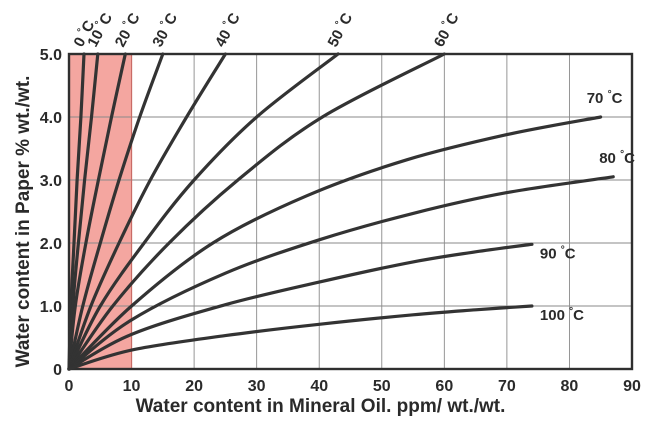 This screenshot has height=422, width=646. I want to click on y-tick-label: 3.0, so click(51, 181).